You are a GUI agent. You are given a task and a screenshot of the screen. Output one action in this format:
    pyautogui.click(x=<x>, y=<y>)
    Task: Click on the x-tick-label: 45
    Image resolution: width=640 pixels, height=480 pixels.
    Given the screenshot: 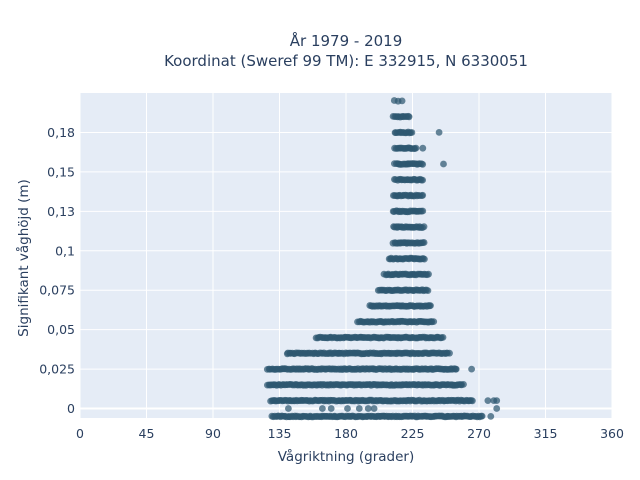 What is the action you would take?
    pyautogui.click(x=147, y=433)
    